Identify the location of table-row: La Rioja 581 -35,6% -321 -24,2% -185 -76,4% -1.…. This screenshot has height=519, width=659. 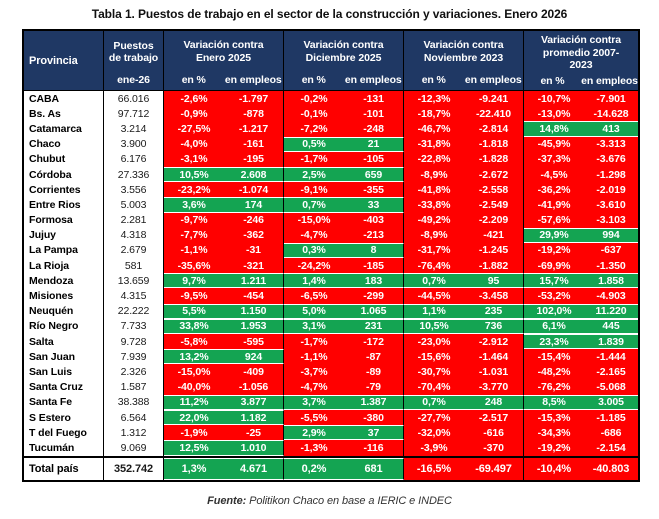
(331, 266).